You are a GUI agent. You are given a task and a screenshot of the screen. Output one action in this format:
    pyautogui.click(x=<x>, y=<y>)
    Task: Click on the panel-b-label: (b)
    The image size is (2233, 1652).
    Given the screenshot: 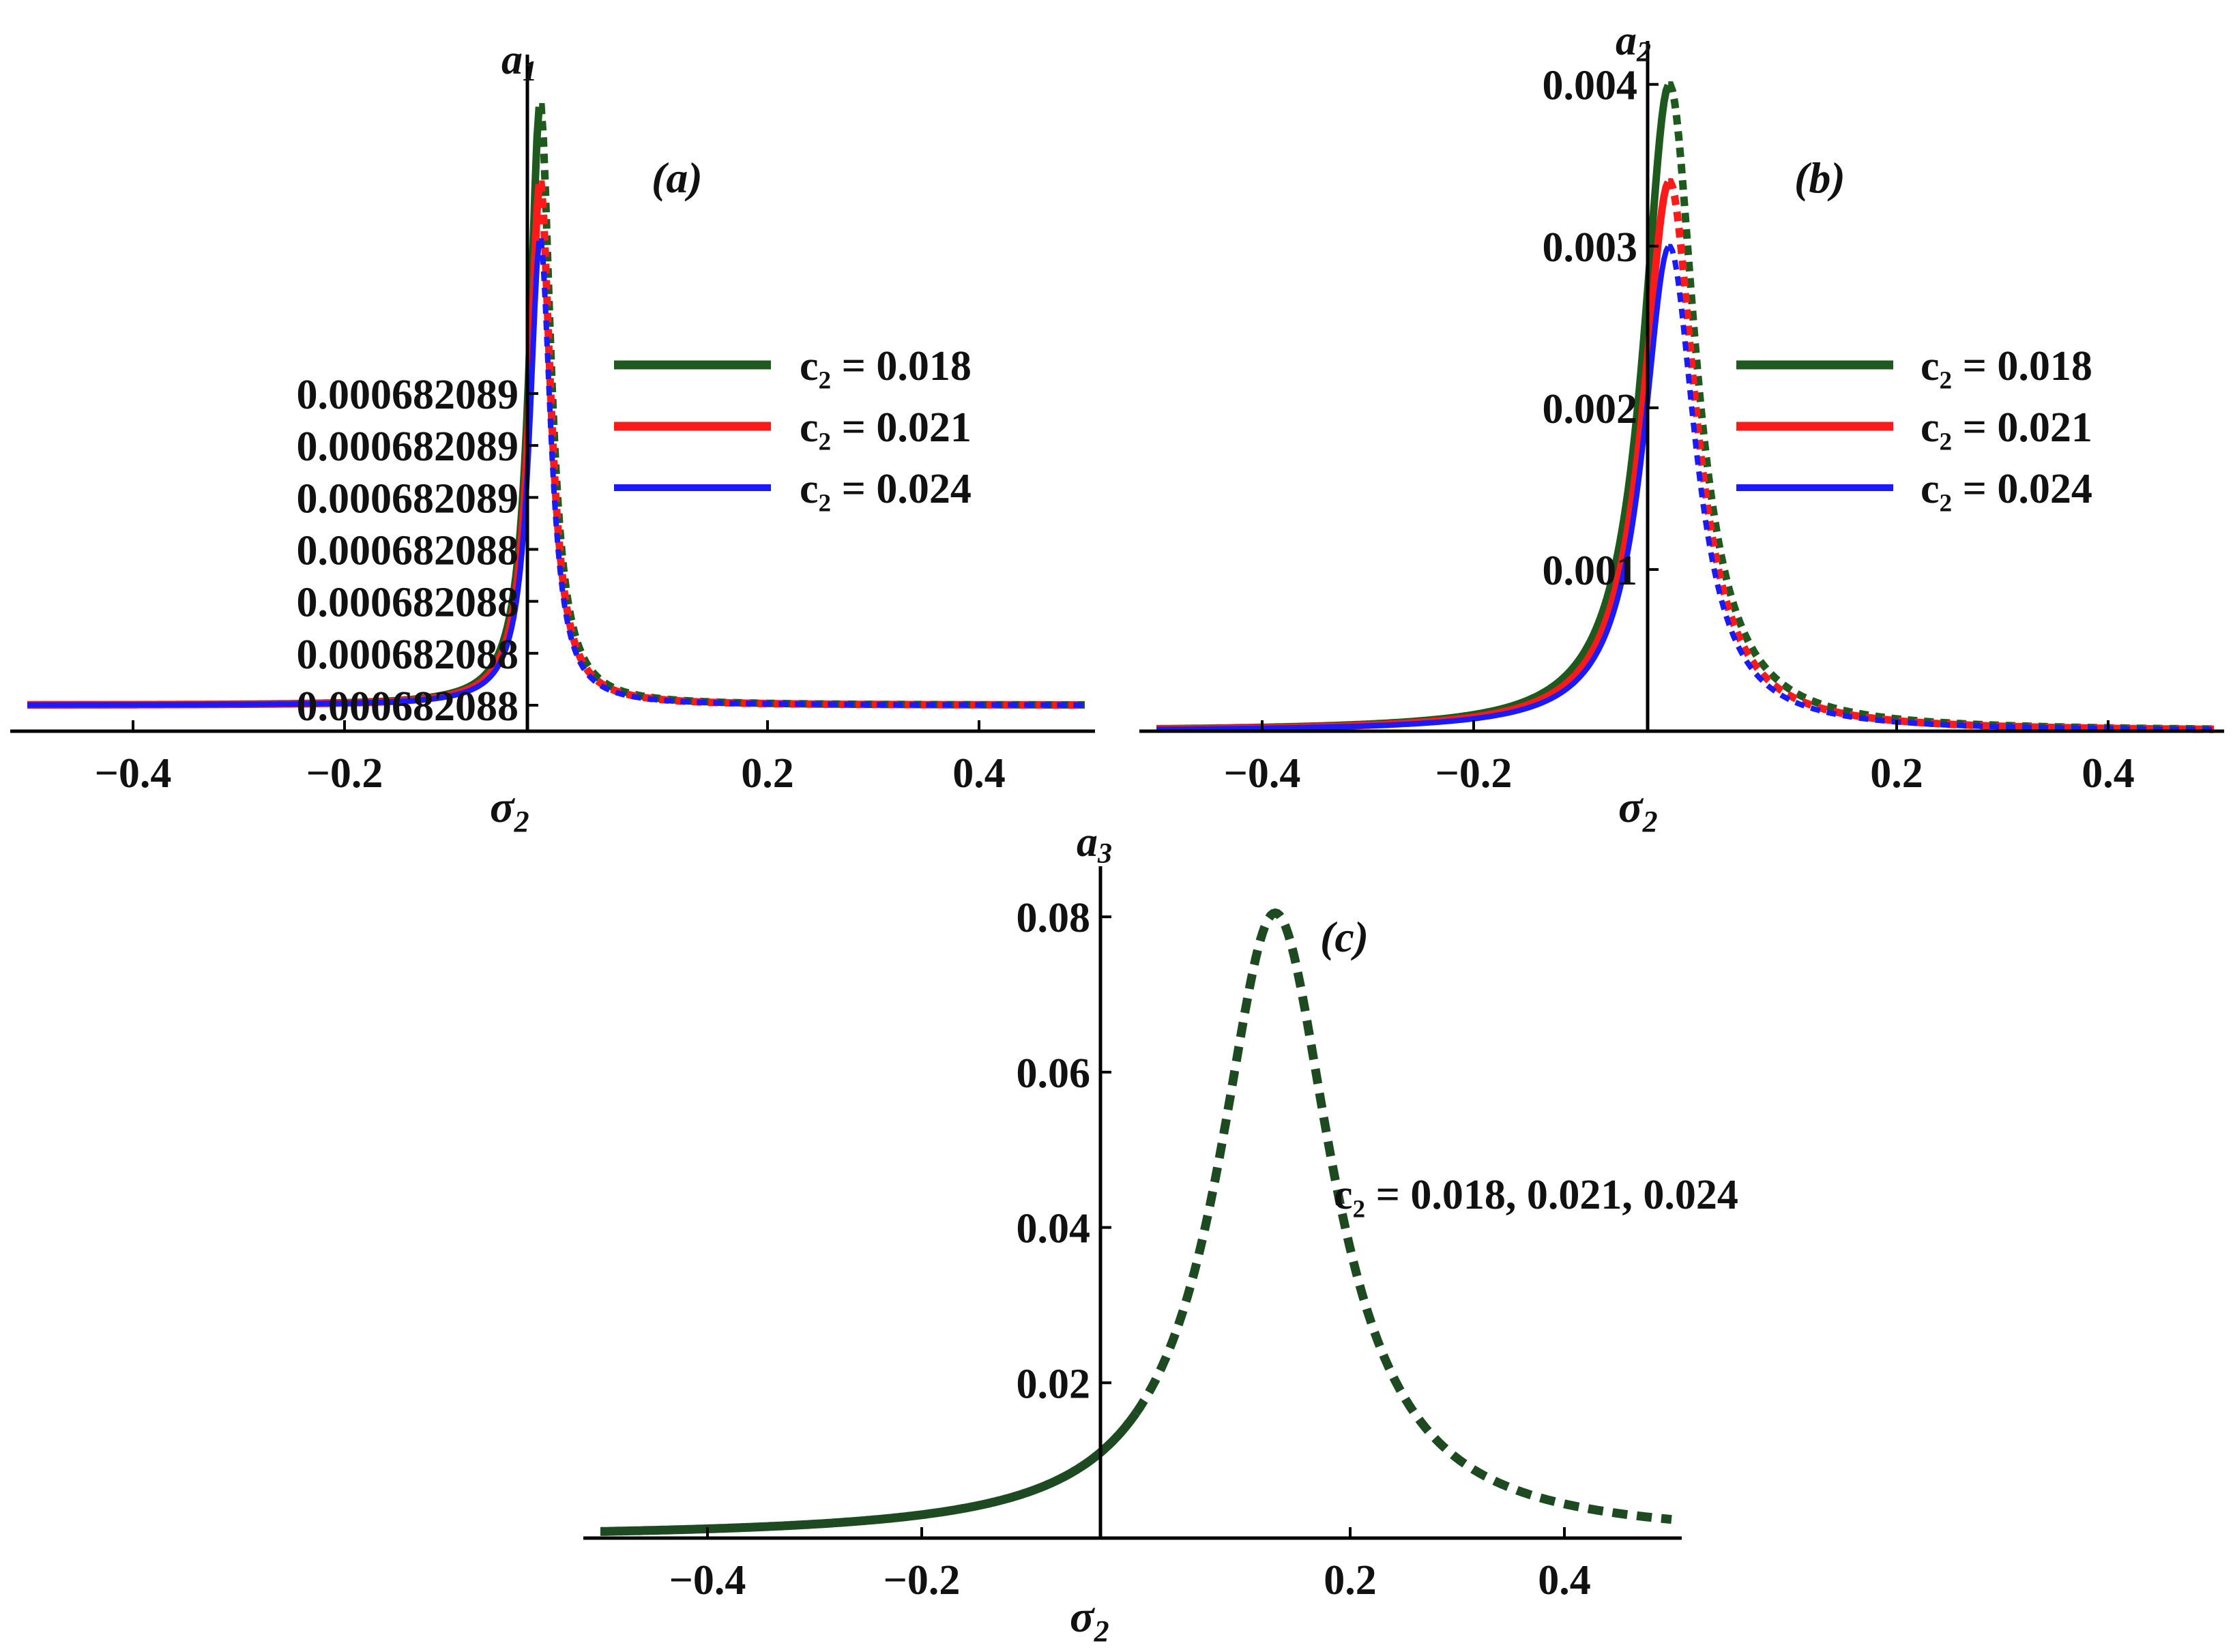 What is the action you would take?
    pyautogui.click(x=1819, y=178)
    